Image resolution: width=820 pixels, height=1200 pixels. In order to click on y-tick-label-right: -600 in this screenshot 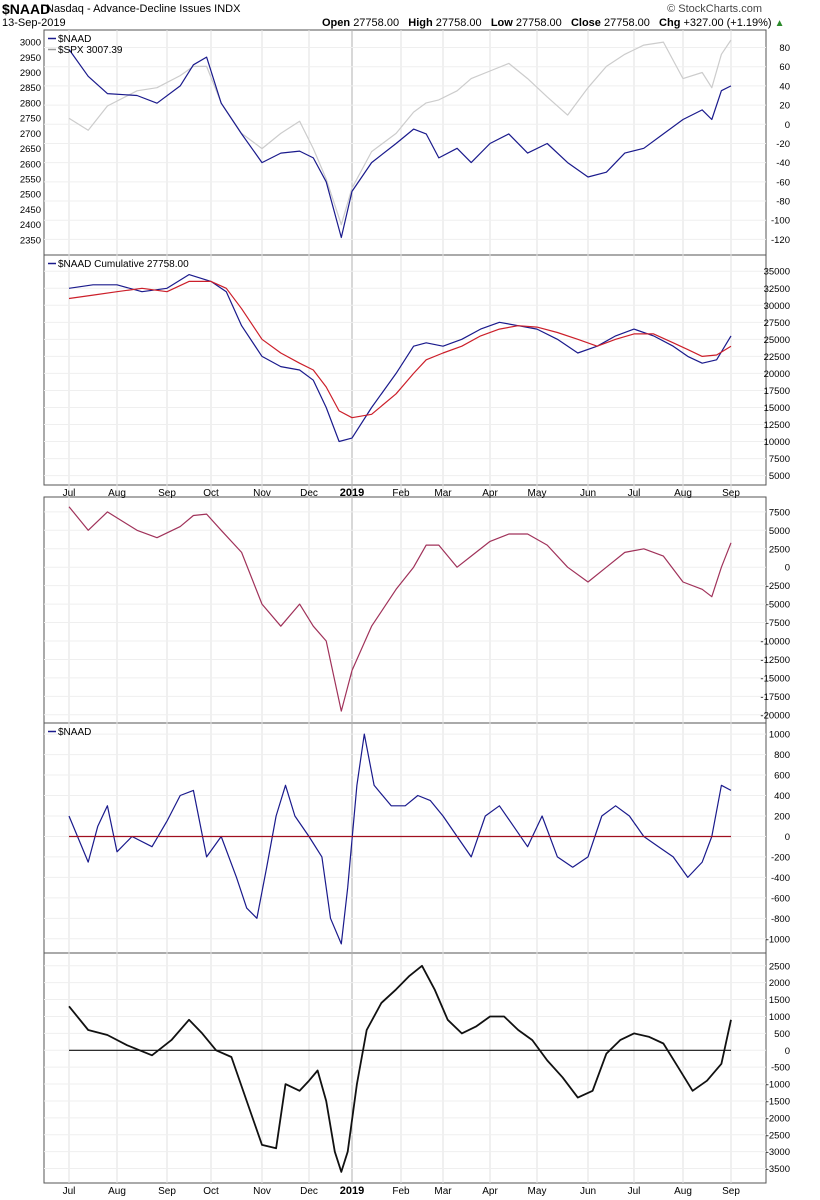, I will do `click(780, 898)`.